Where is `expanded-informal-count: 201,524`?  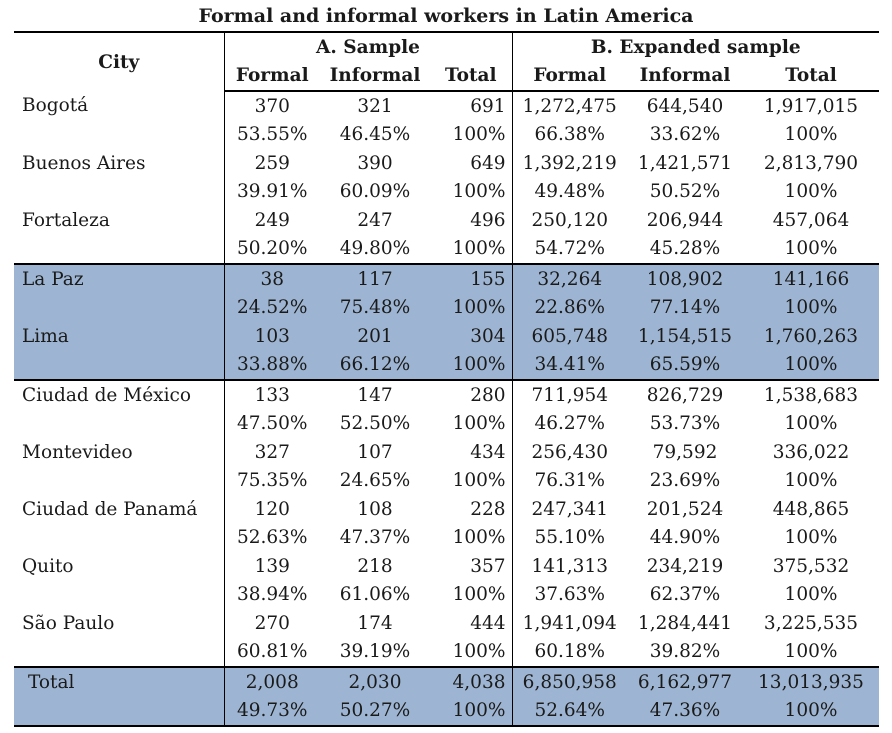 expanded-informal-count: 201,524 is located at coordinates (685, 509).